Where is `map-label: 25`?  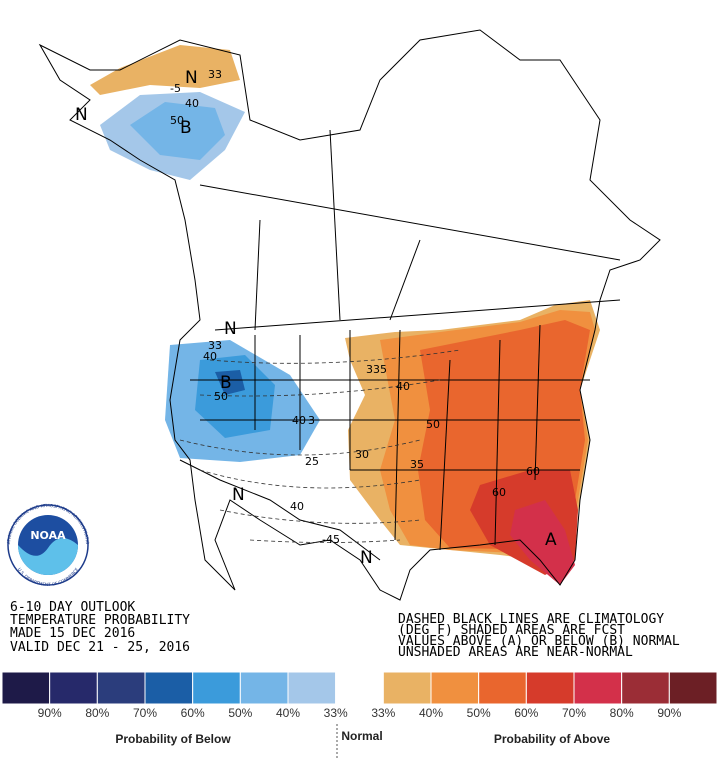
map-label: 25 is located at coordinates (312, 461).